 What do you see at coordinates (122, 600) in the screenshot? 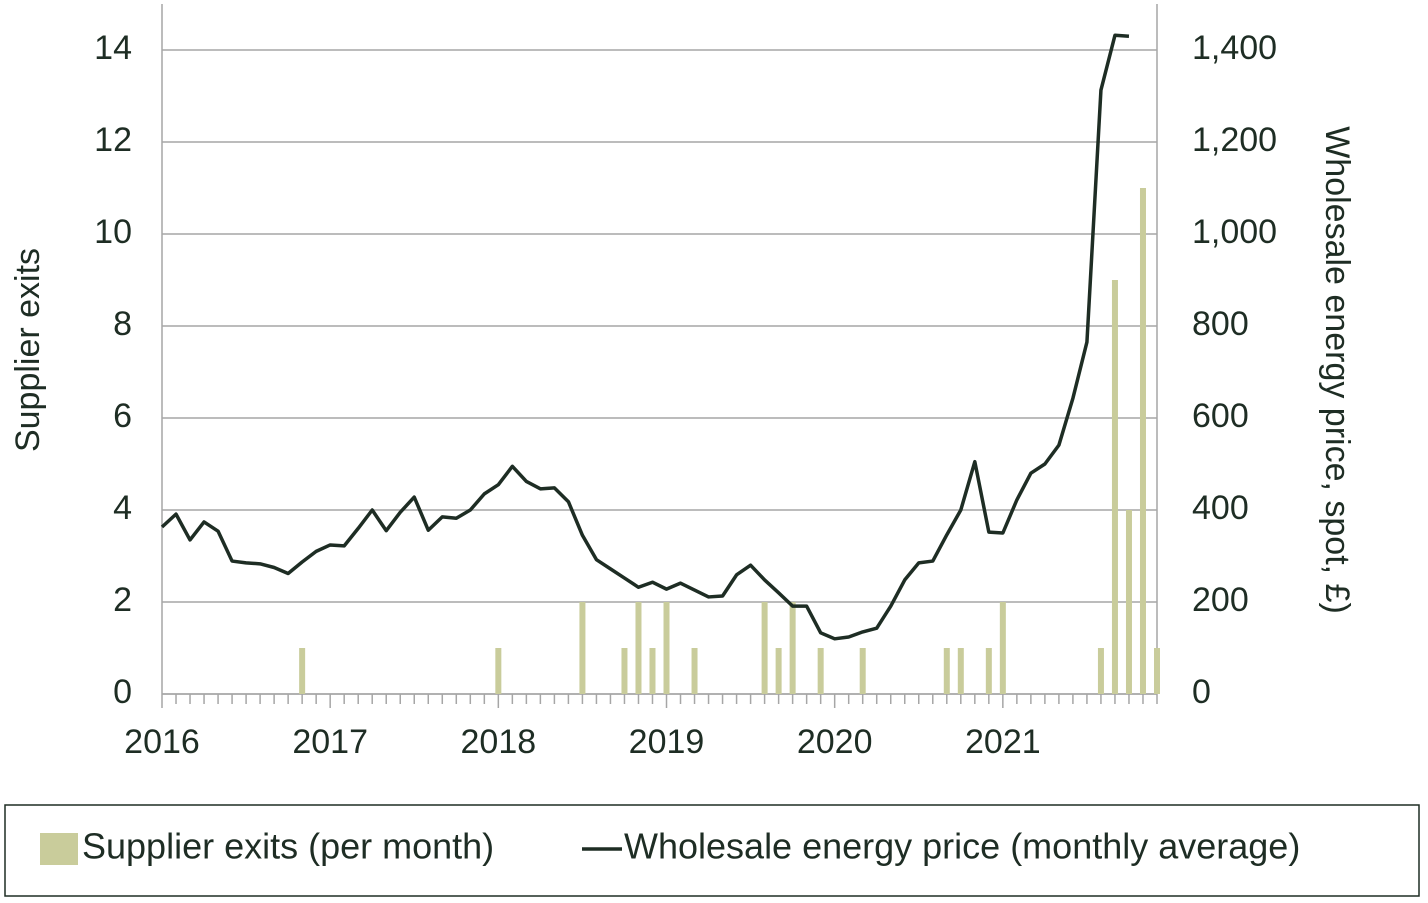
I see `y-tick-label: 2` at bounding box center [122, 600].